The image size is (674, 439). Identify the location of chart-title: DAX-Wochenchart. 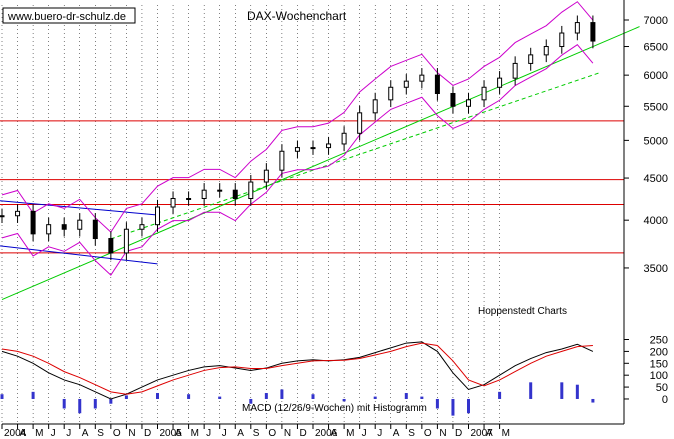
(297, 16).